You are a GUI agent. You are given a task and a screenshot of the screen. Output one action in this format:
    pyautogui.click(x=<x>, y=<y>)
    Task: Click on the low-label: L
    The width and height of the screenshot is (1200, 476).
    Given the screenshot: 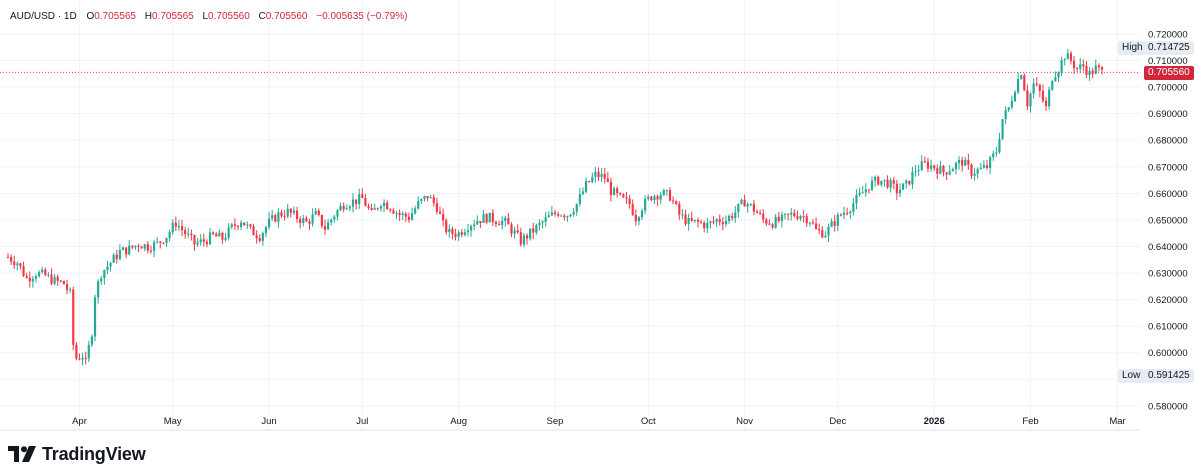 What is the action you would take?
    pyautogui.click(x=205, y=16)
    